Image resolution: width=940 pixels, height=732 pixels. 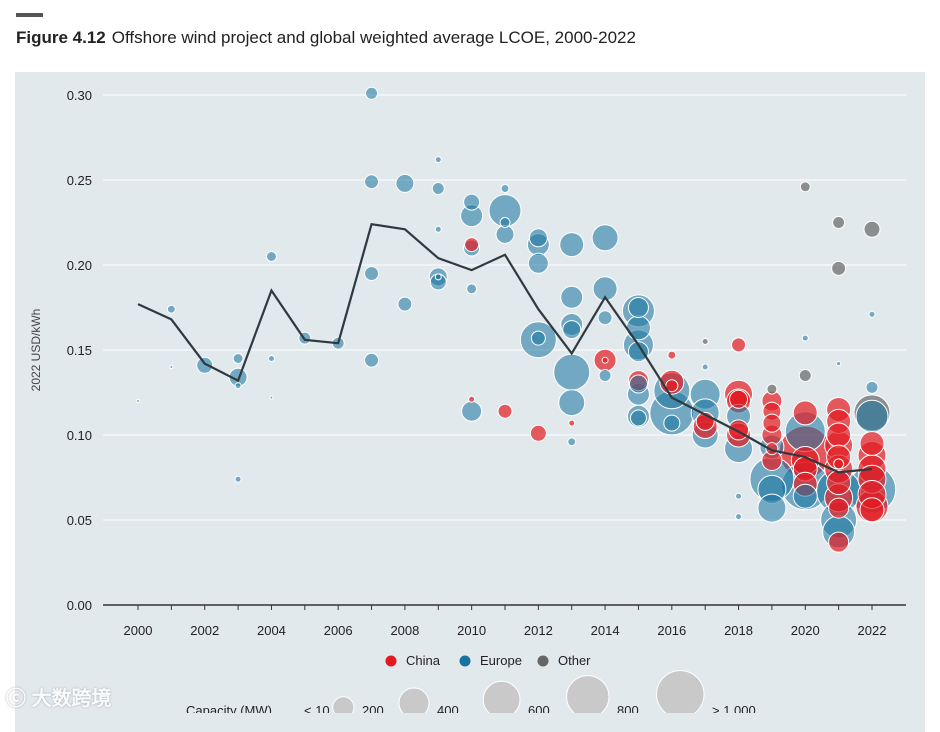 I want to click on size-legend-label: 600, so click(x=539, y=708).